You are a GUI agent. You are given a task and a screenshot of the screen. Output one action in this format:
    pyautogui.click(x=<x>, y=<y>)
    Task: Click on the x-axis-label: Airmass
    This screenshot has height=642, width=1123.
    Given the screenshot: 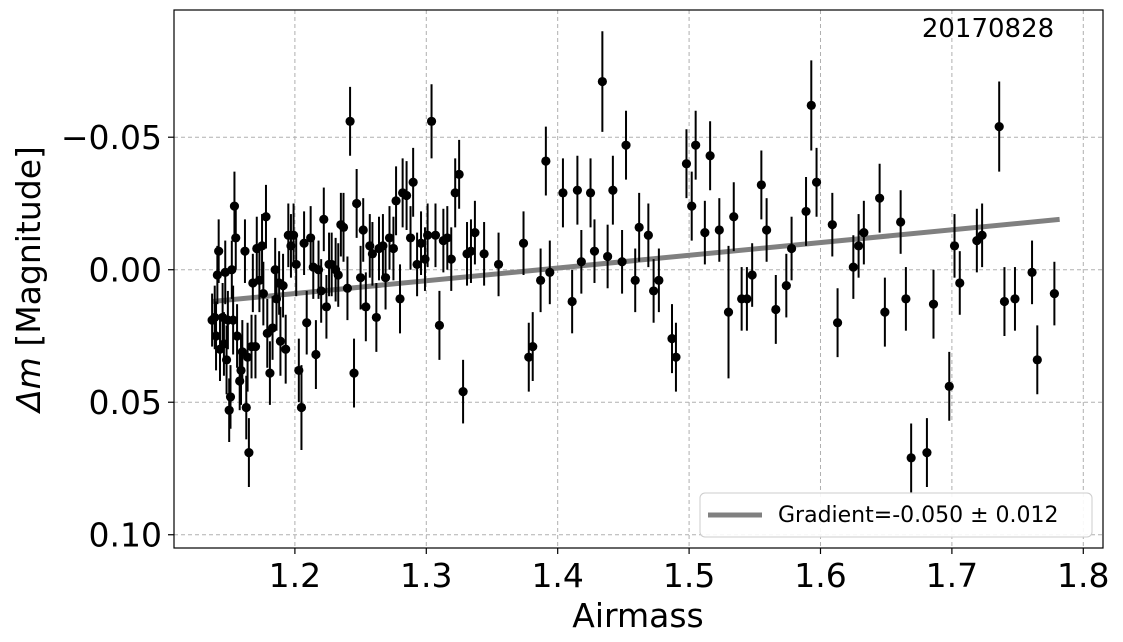 What is the action you would take?
    pyautogui.click(x=637, y=615)
    